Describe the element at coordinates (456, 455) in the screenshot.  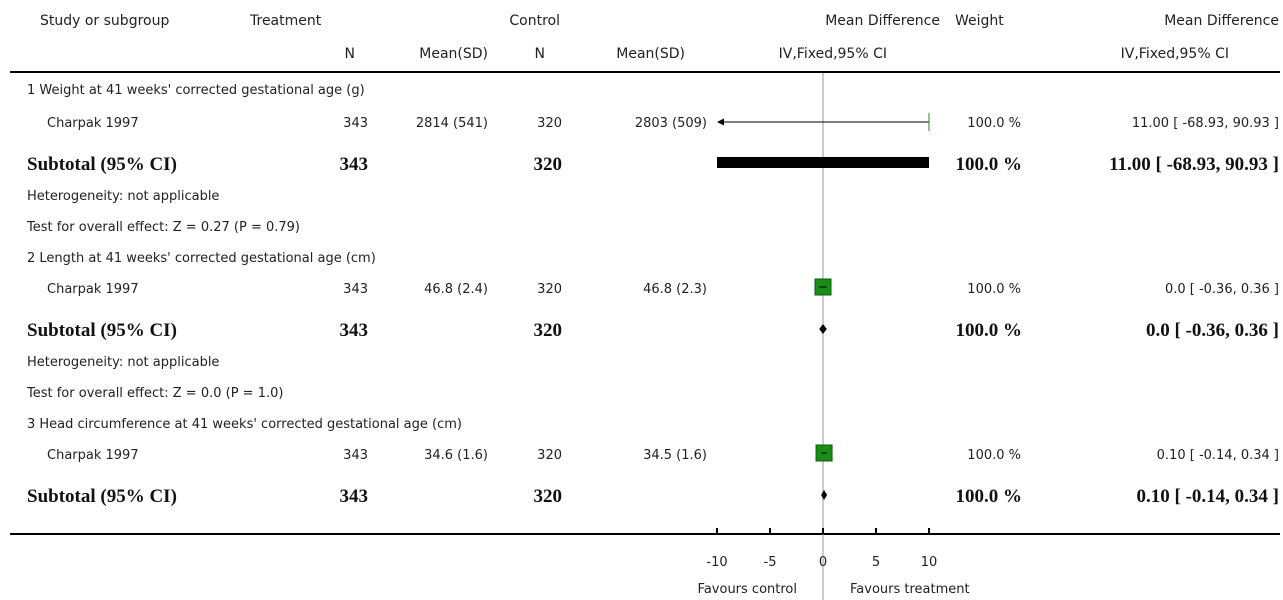
I see `group-3-study-mean1: 34.6 (1.6)` at that location.